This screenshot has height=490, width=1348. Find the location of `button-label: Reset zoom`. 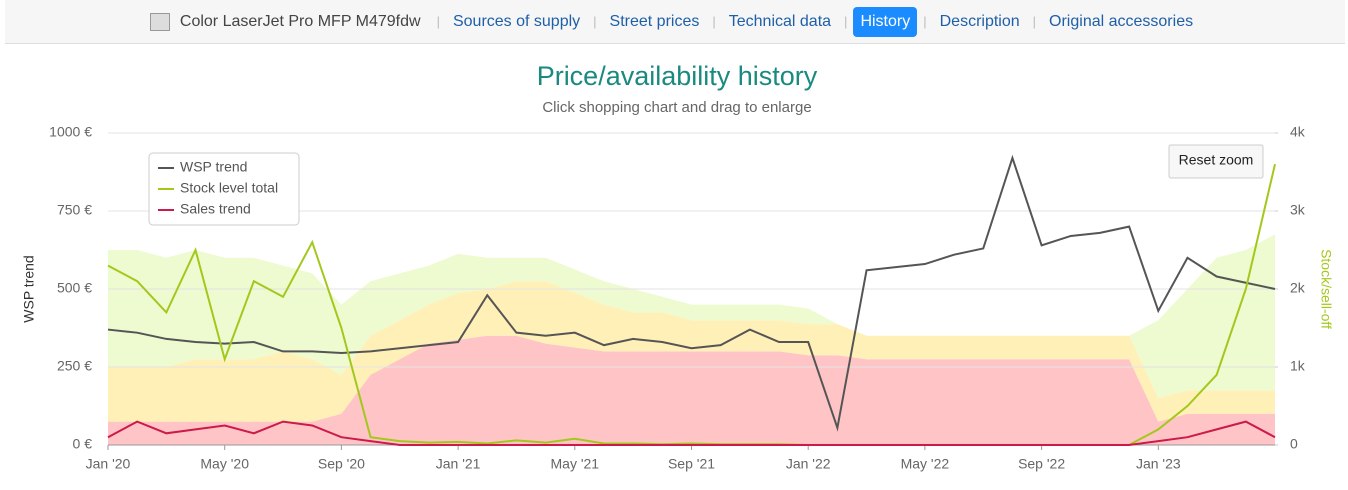

button-label: Reset zoom is located at coordinates (1216, 160).